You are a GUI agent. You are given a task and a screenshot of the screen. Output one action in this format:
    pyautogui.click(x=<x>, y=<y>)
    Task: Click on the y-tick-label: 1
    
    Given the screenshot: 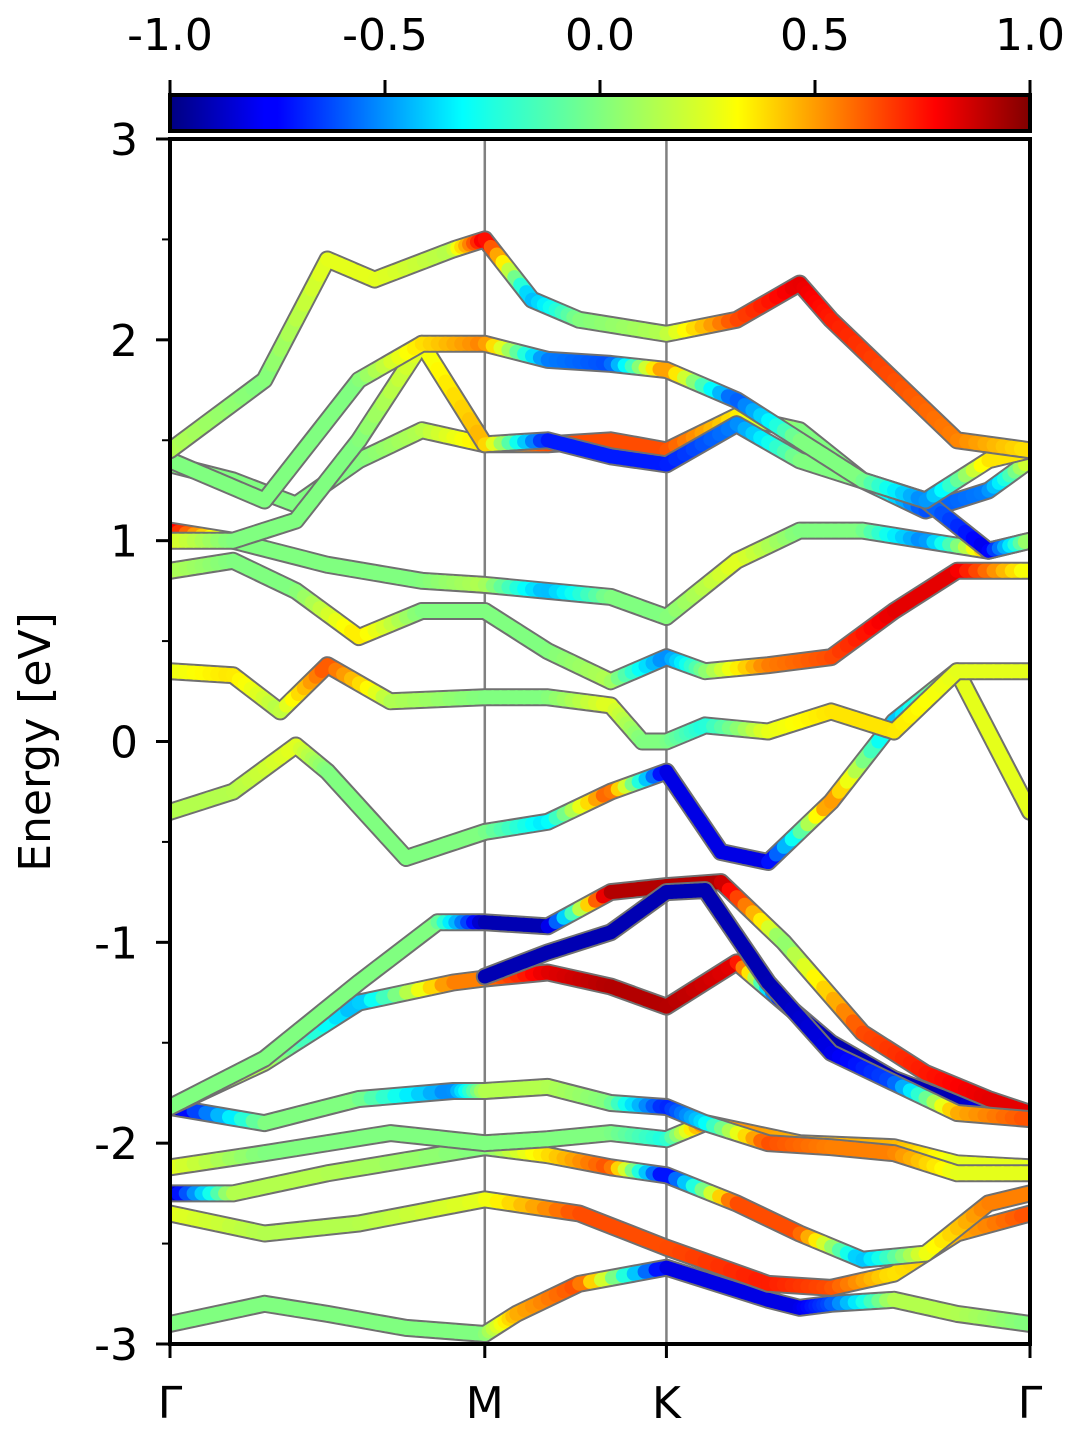 What is the action you would take?
    pyautogui.click(x=124, y=542)
    